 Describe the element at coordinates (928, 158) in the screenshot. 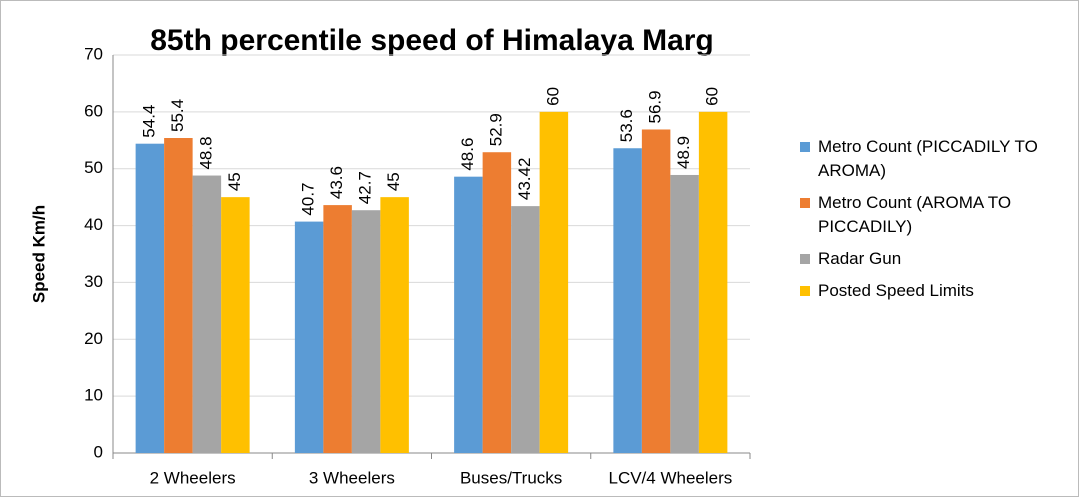

I see `legend-label: Metro Count (PICCADILY TO AROMA)` at that location.